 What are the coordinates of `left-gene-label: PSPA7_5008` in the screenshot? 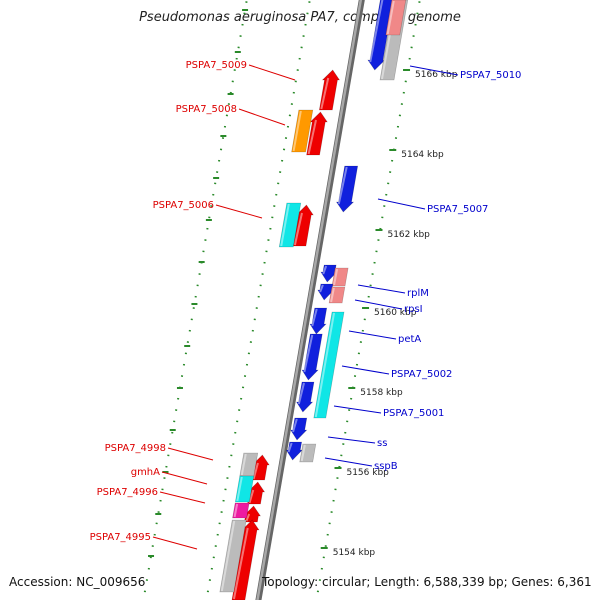 It's located at (206, 109).